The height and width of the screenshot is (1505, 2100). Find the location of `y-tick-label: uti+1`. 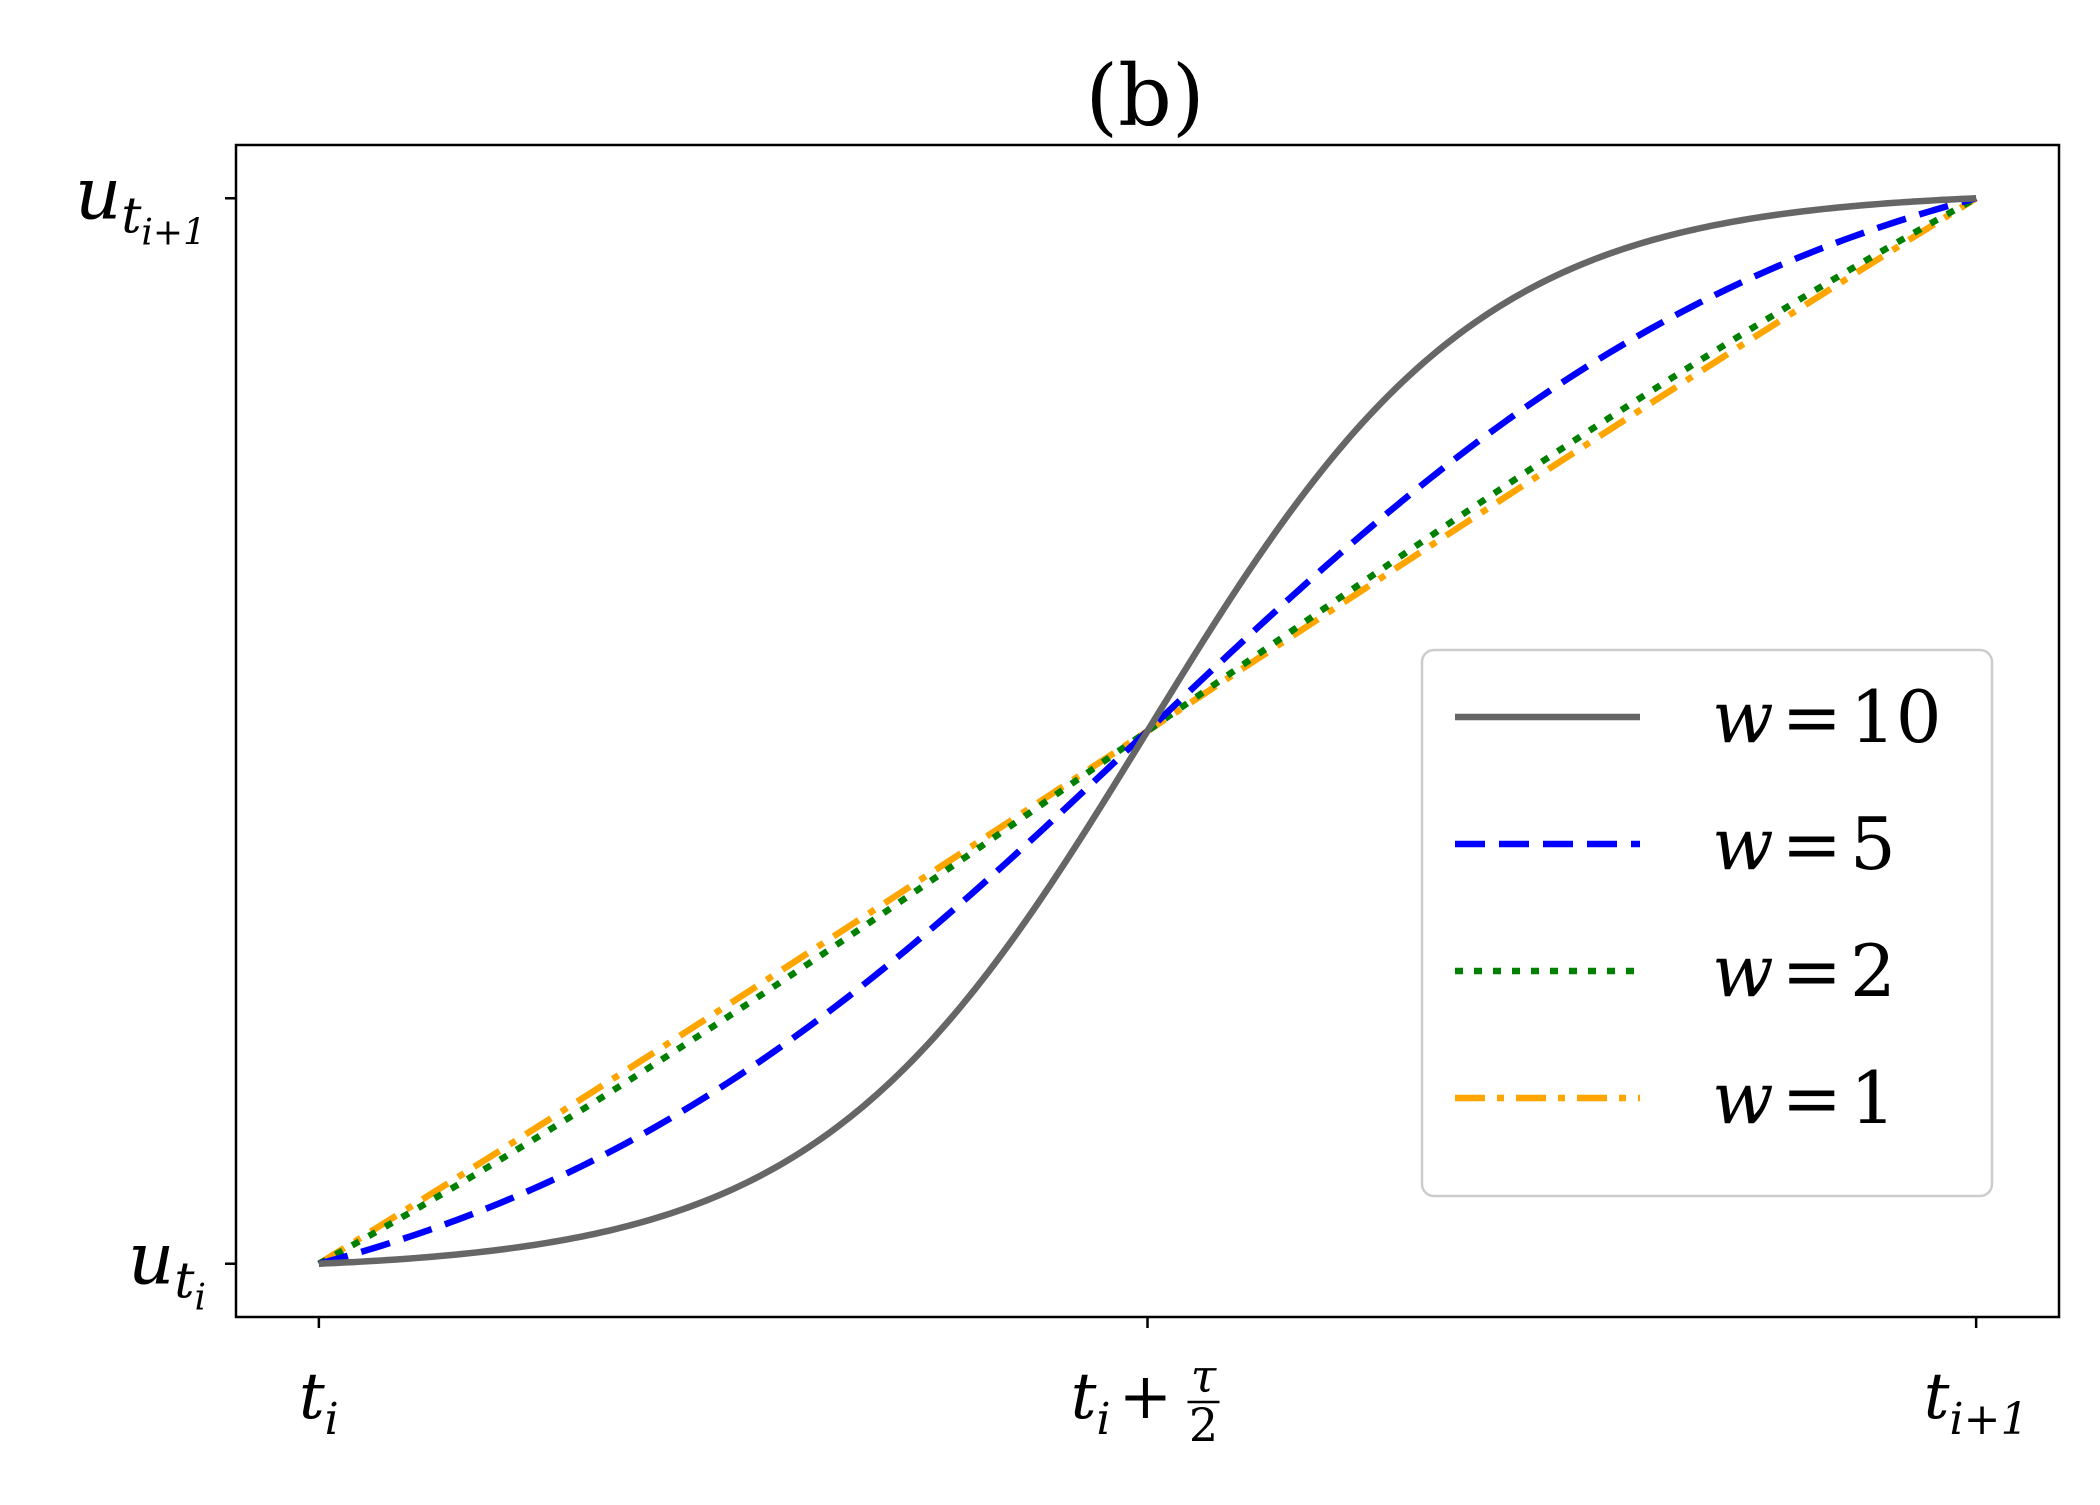

y-tick-label: uti+1 is located at coordinates (140, 202).